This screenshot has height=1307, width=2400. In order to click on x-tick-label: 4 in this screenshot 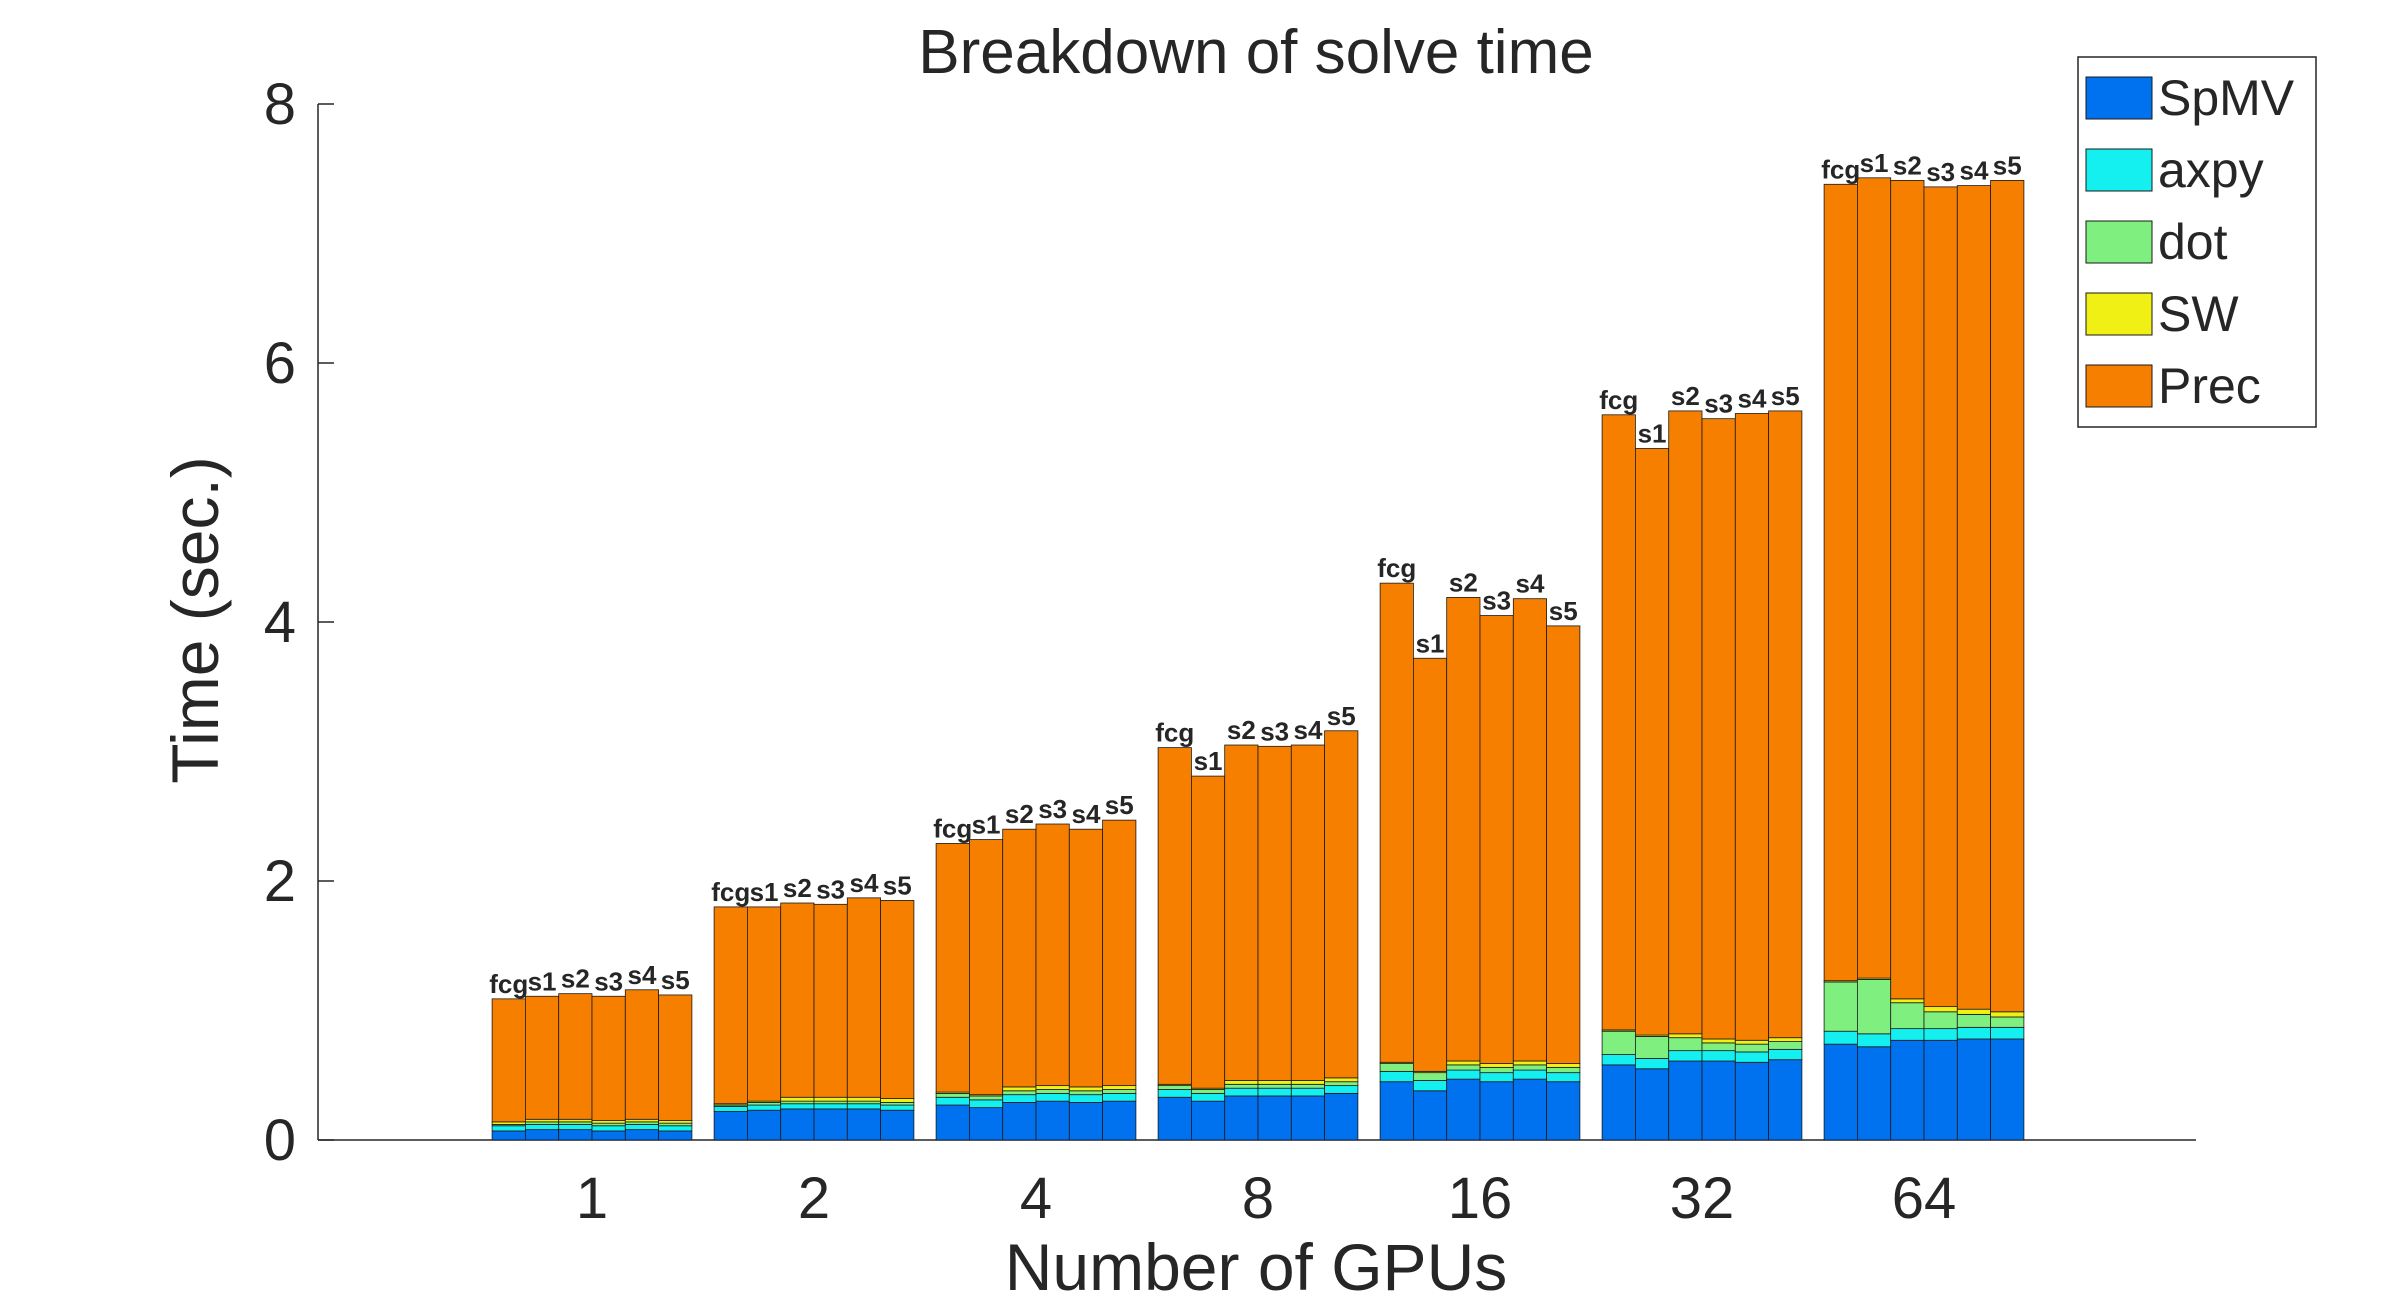, I will do `click(1036, 1198)`.